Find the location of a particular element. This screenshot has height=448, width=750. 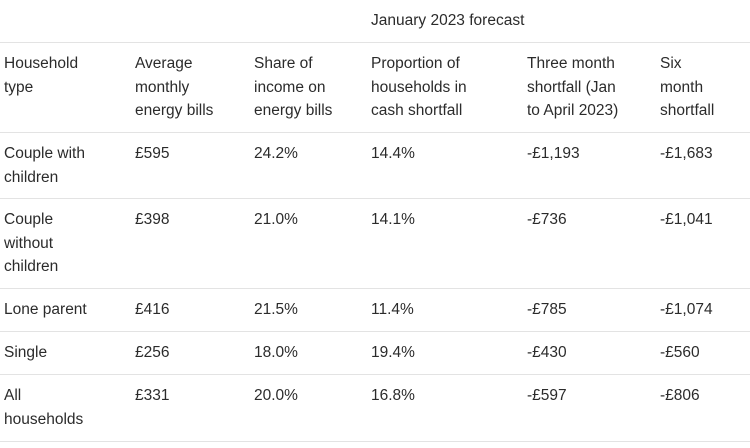

row-2-proportion: 14.1% is located at coordinates (393, 219).